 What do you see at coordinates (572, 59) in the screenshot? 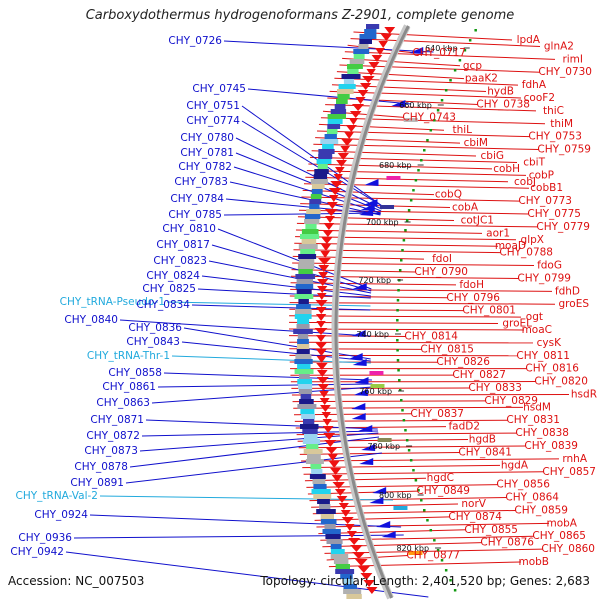
I see `right-gene-label: rimI` at bounding box center [572, 59].